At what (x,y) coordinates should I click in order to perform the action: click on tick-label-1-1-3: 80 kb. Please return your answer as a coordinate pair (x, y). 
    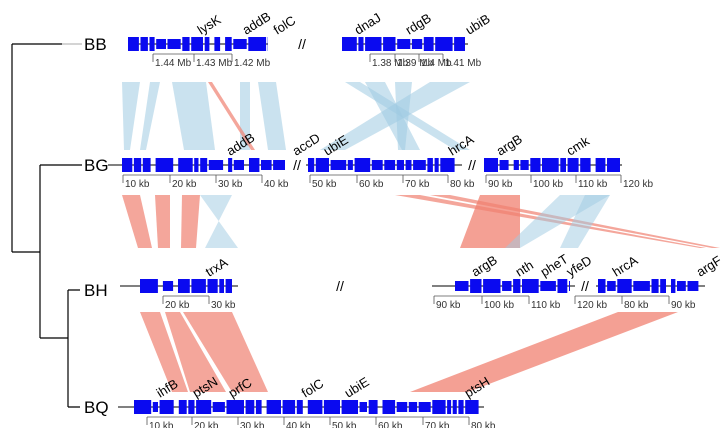
    Looking at the image, I should click on (462, 184).